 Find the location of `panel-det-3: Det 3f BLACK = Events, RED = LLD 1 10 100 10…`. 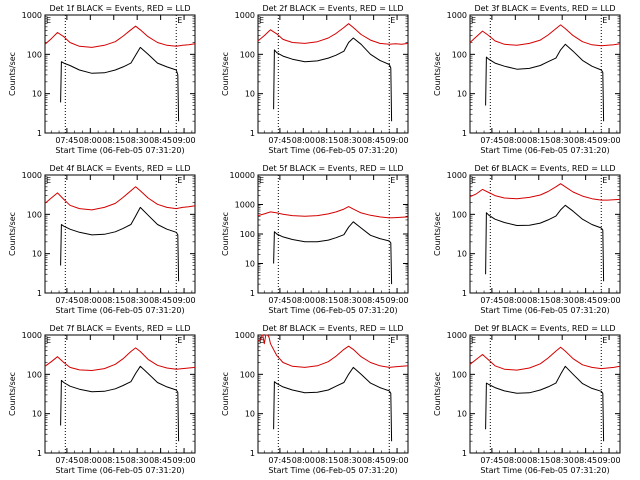

panel-det-3: Det 3f BLACK = Events, RED = LLD 1 10 100 10… is located at coordinates (527, 79).